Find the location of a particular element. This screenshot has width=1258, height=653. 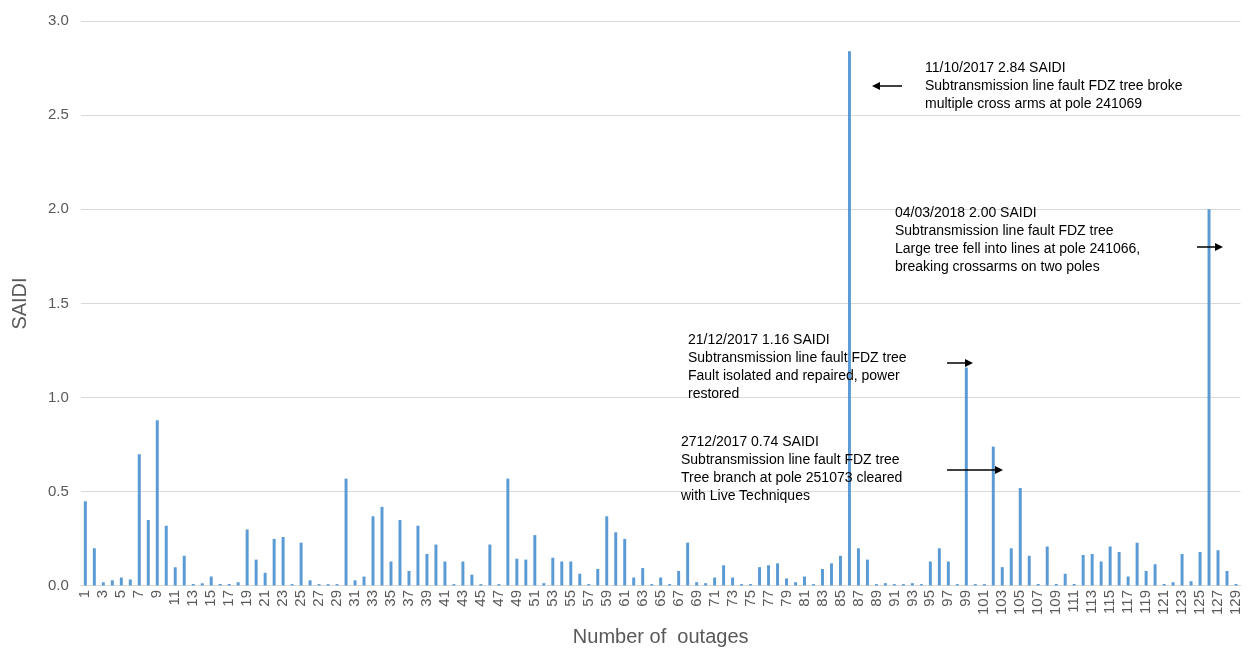

x-tick-label: 43 is located at coordinates (462, 598).